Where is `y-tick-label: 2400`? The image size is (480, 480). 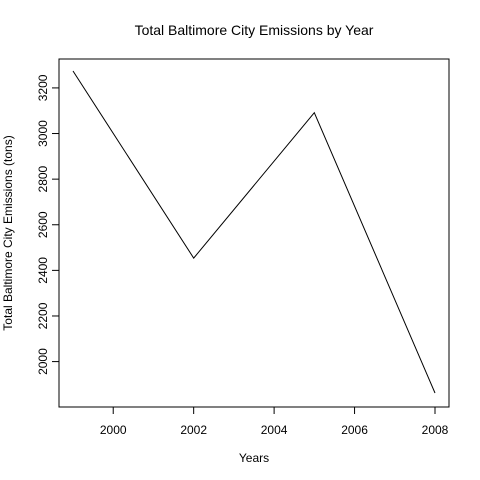 y-tick-label: 2400 is located at coordinates (43, 270).